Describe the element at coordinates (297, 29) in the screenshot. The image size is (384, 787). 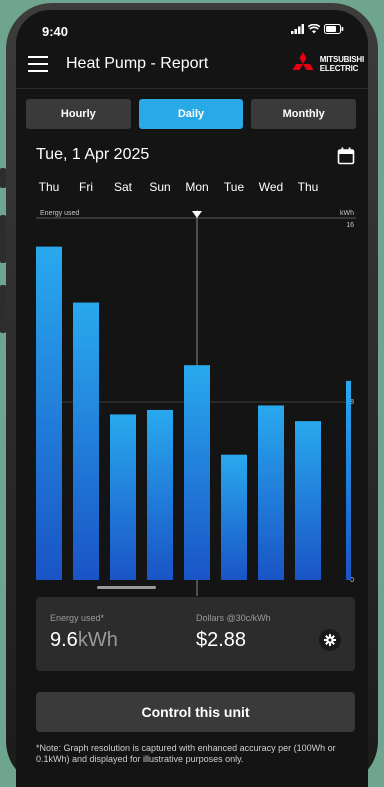
I see `signal-icon` at that location.